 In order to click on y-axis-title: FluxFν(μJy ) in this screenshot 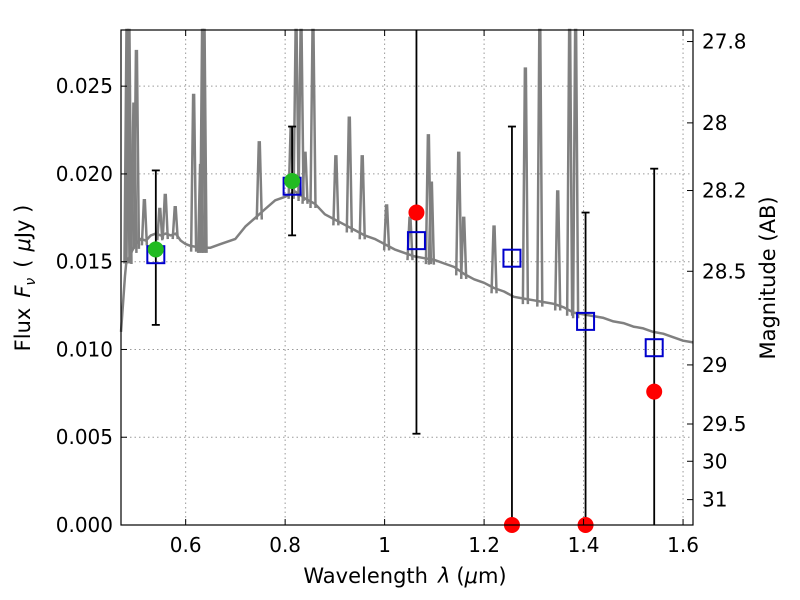, I will do `click(25, 278)`.